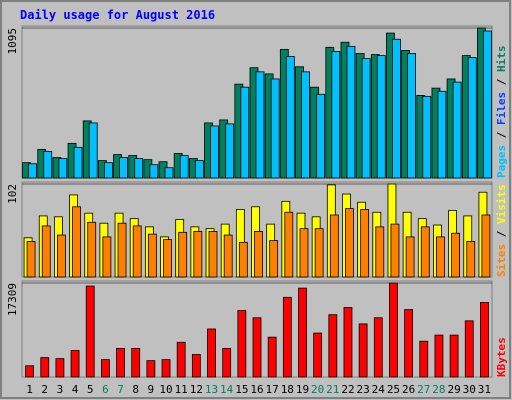  What do you see at coordinates (151, 389) in the screenshot?
I see `x-tick-label: 9` at bounding box center [151, 389].